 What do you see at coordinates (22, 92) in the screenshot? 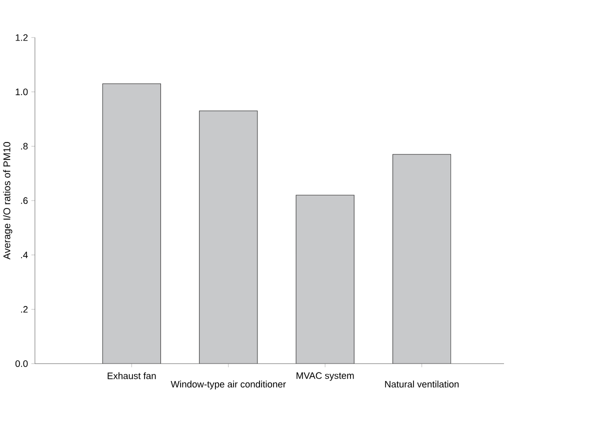
I see `y-tick-label: 1.0` at bounding box center [22, 92].